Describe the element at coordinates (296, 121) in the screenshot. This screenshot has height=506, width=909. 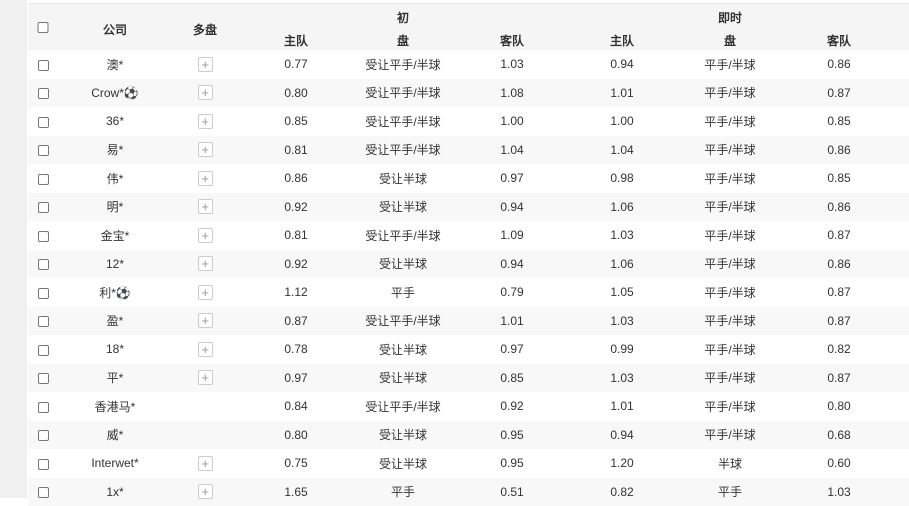
I see `initial-home-odds: 0.85` at that location.